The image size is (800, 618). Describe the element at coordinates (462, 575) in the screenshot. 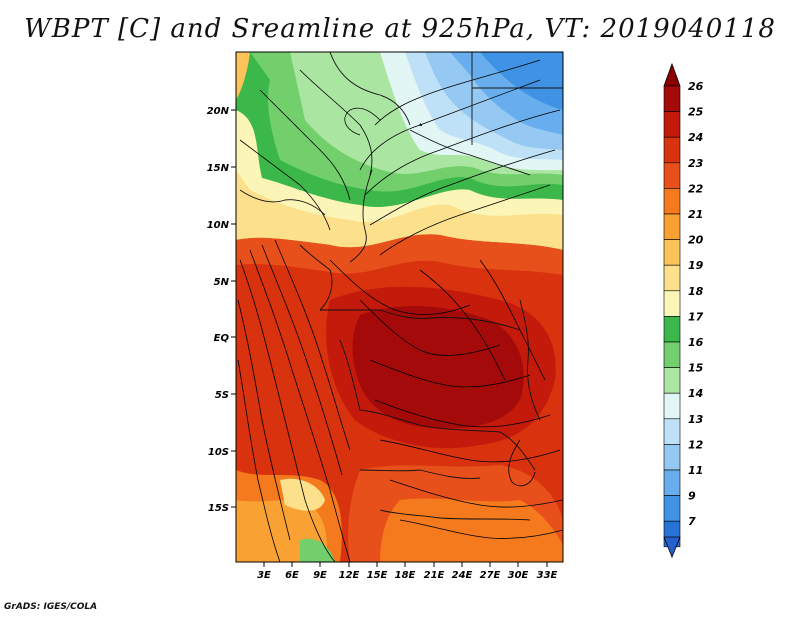

I see `lon-label: 24E` at that location.